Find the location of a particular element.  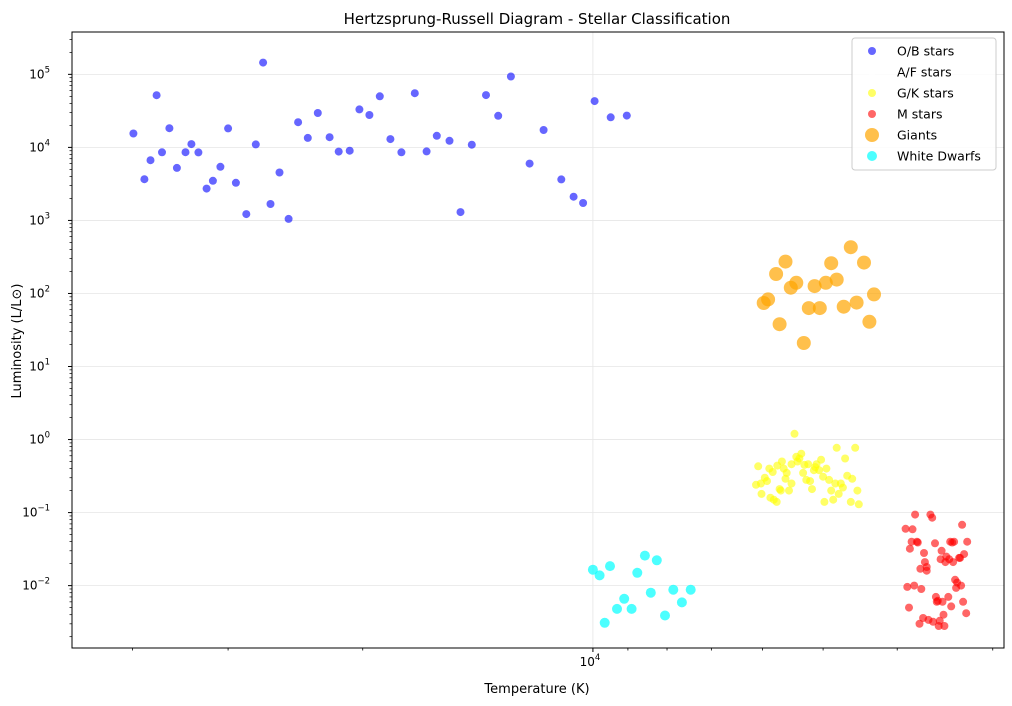

legend-marker-a-f-stars is located at coordinates (872, 72).